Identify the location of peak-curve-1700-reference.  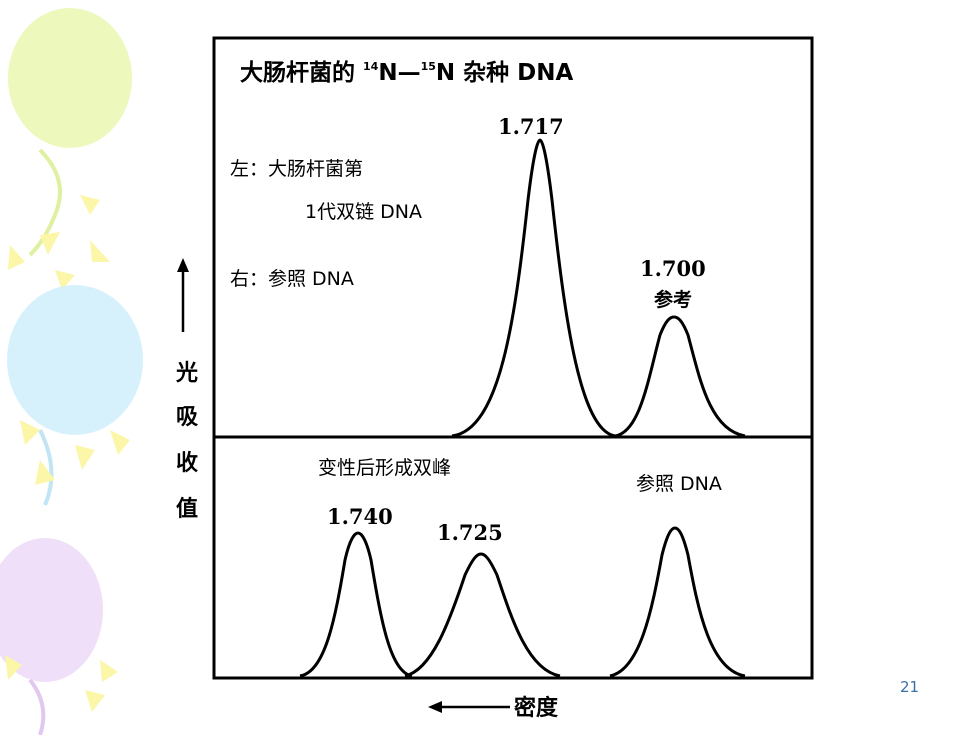
(680, 376).